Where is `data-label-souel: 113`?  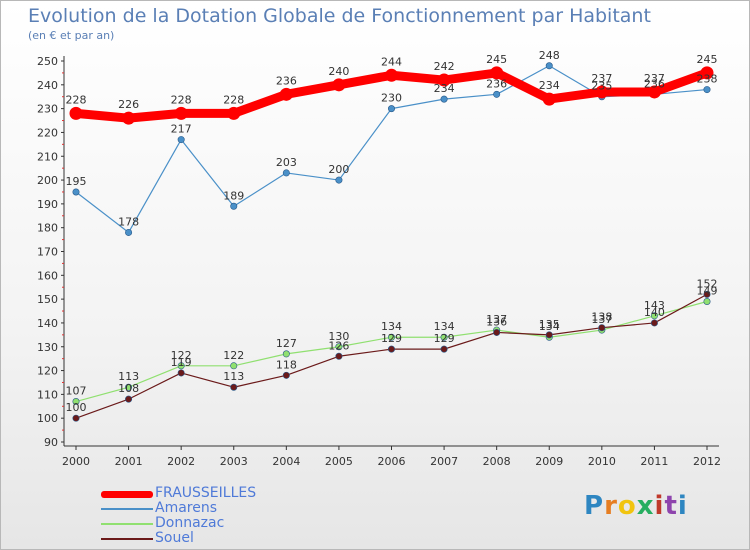 data-label-souel: 113 is located at coordinates (233, 376).